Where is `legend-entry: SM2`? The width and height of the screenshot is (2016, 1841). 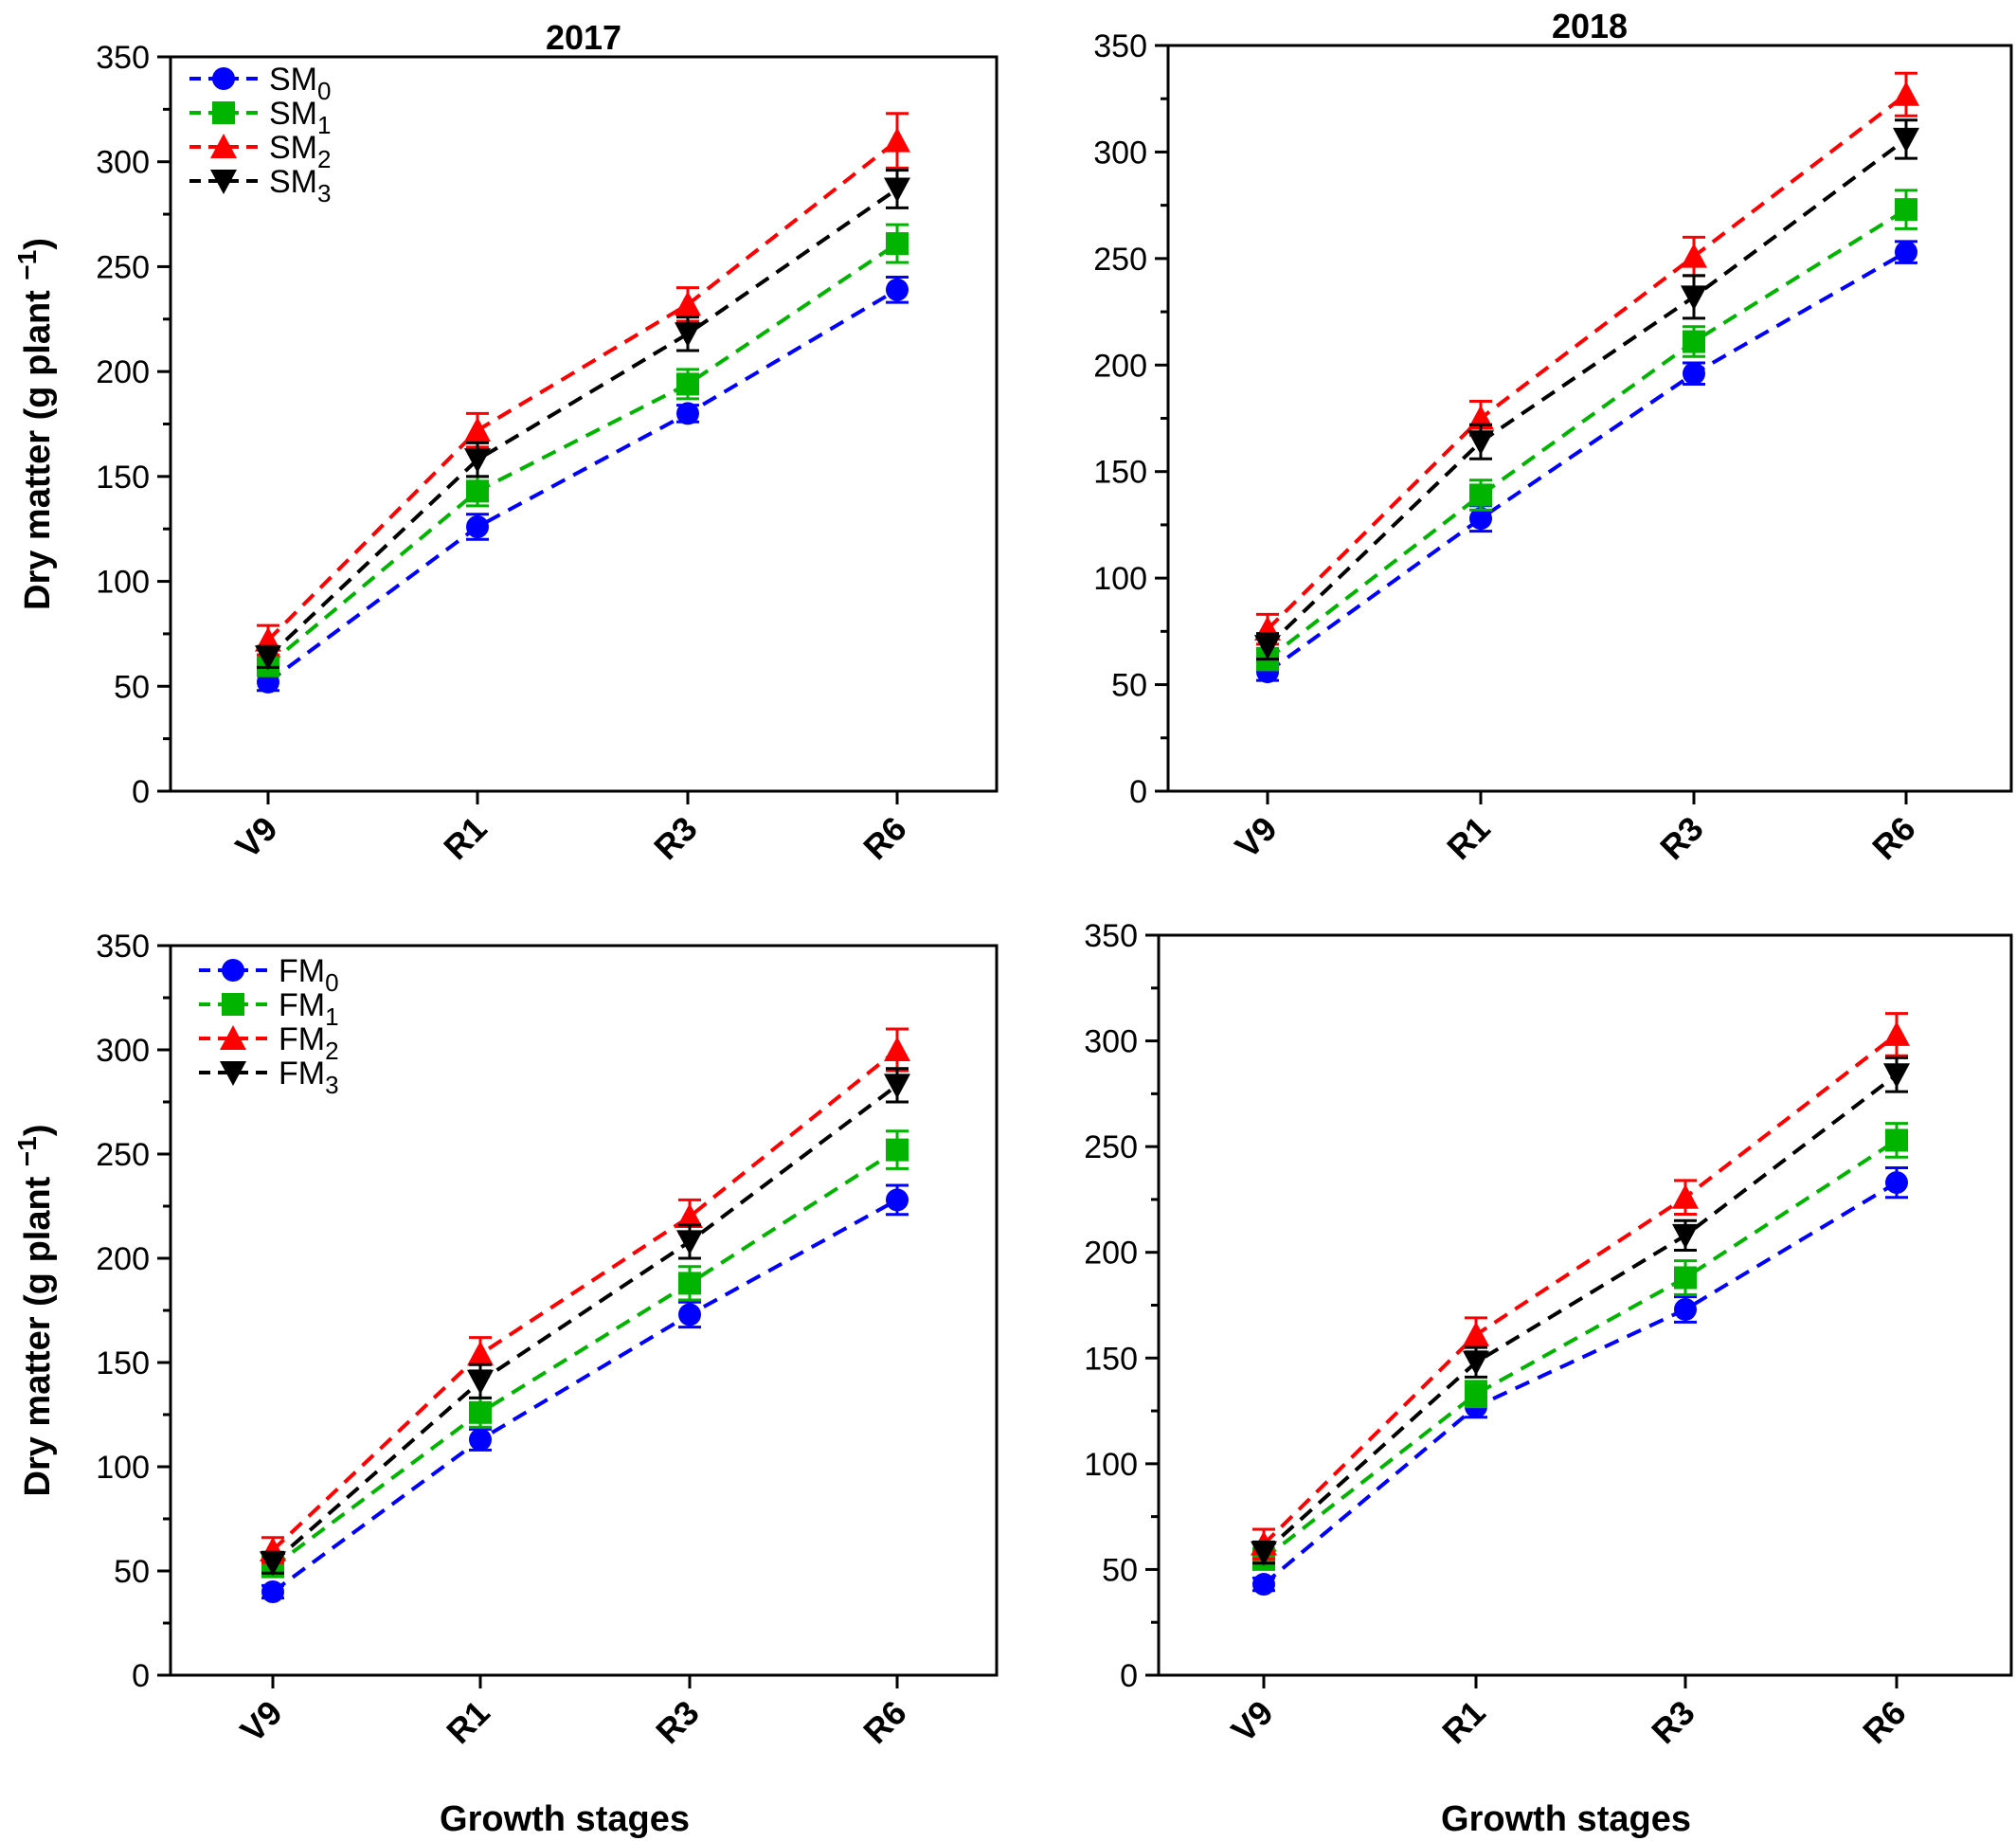
legend-entry: SM2 is located at coordinates (300, 151).